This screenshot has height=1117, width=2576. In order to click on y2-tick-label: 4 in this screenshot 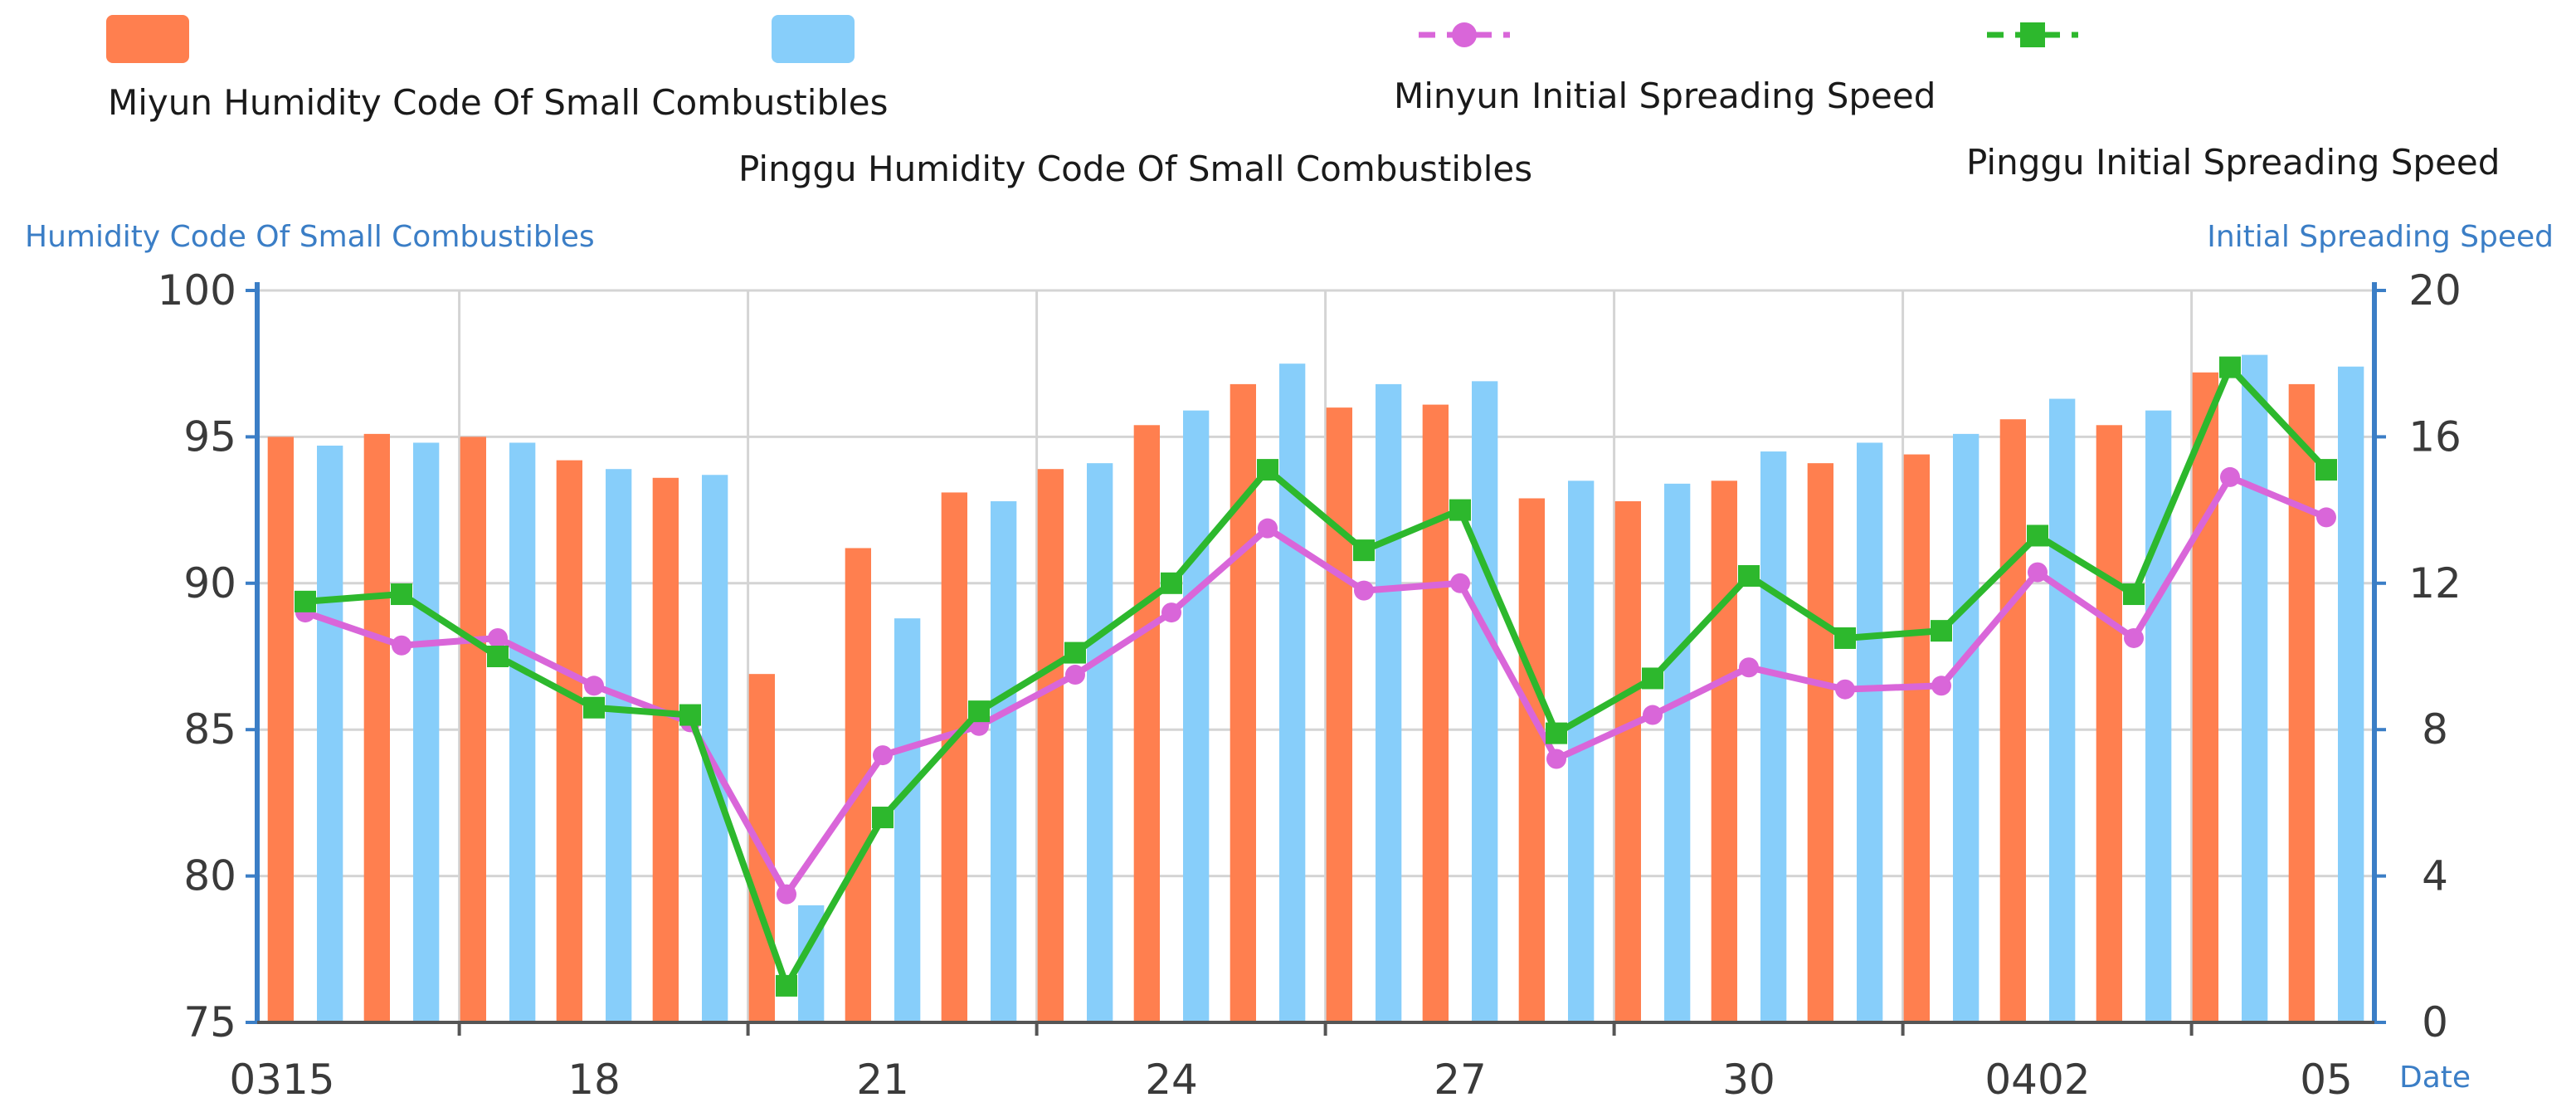, I will do `click(2435, 876)`.